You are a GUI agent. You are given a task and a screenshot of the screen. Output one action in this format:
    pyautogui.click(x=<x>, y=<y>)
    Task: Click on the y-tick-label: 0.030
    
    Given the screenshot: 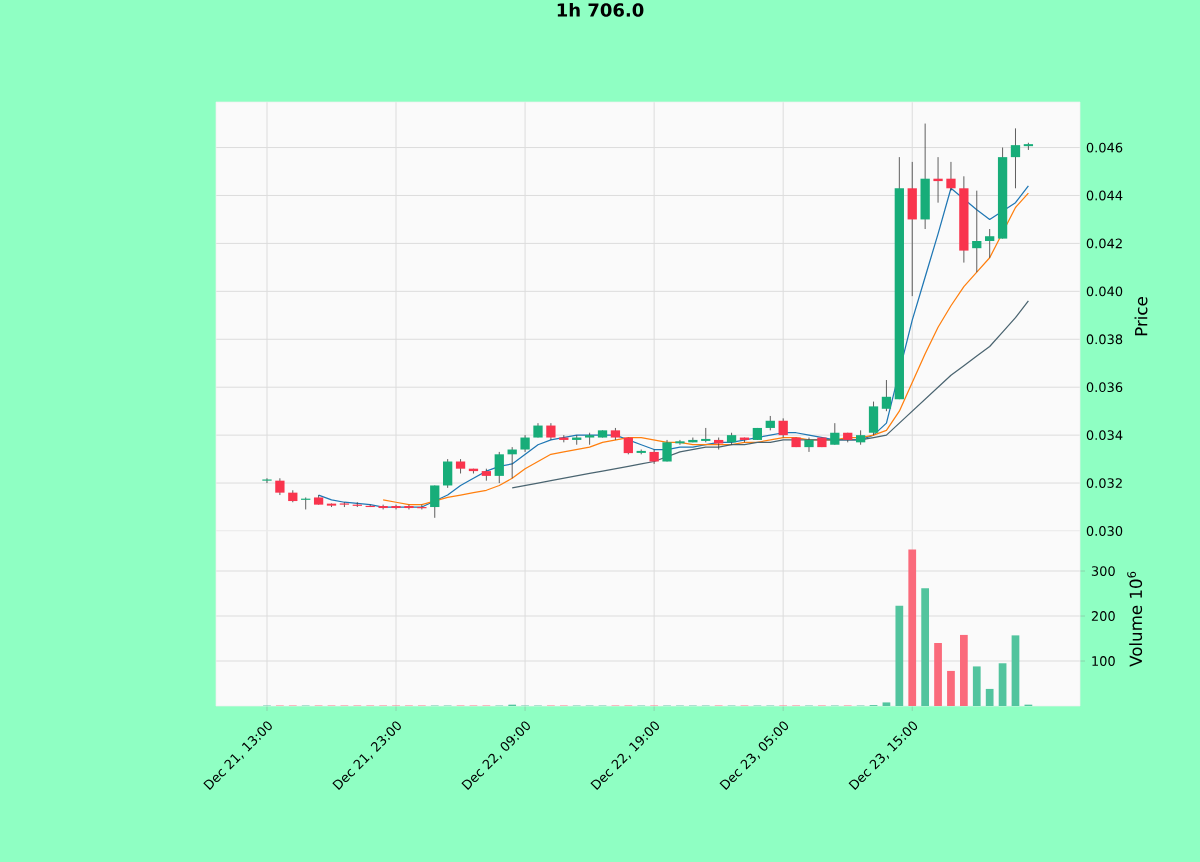 What is the action you would take?
    pyautogui.click(x=1104, y=531)
    